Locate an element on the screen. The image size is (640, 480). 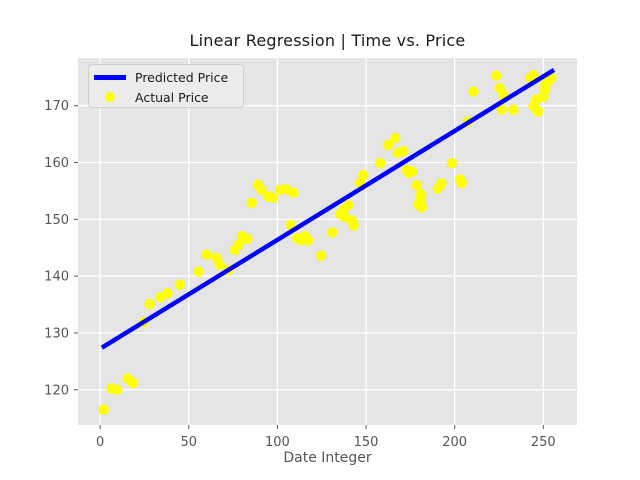
y-tick-label: 120 is located at coordinates (56, 390).